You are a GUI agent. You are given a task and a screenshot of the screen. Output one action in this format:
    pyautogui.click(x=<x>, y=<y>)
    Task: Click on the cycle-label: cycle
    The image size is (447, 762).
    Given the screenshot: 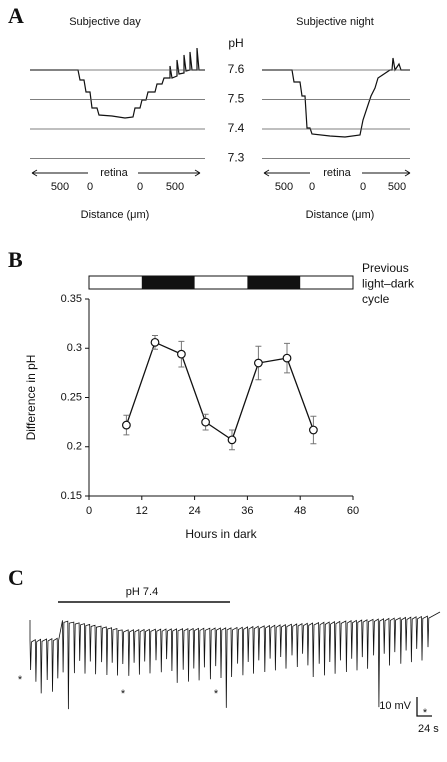 What is the action you would take?
    pyautogui.click(x=376, y=299)
    